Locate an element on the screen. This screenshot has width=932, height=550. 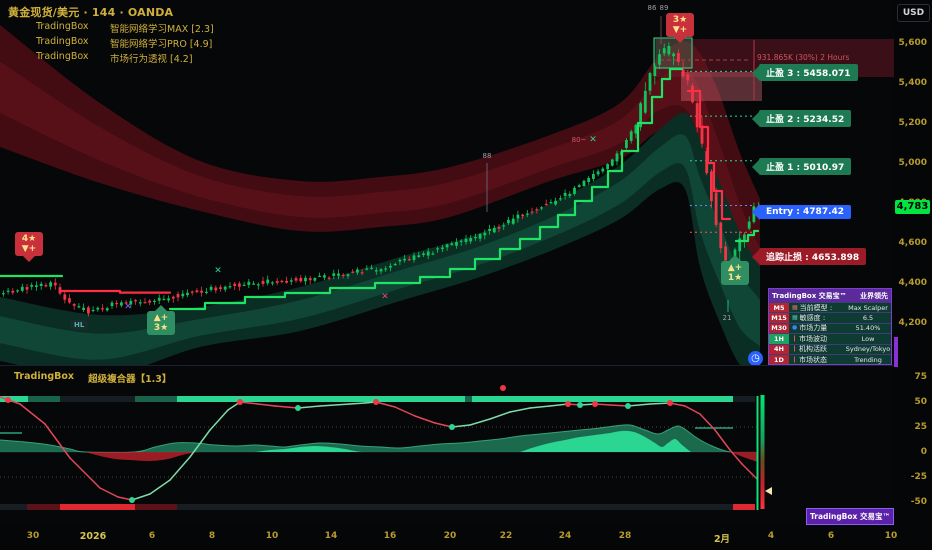
tradingbox-watermark-badge: TradingBox 交易宝™ is located at coordinates (850, 516).